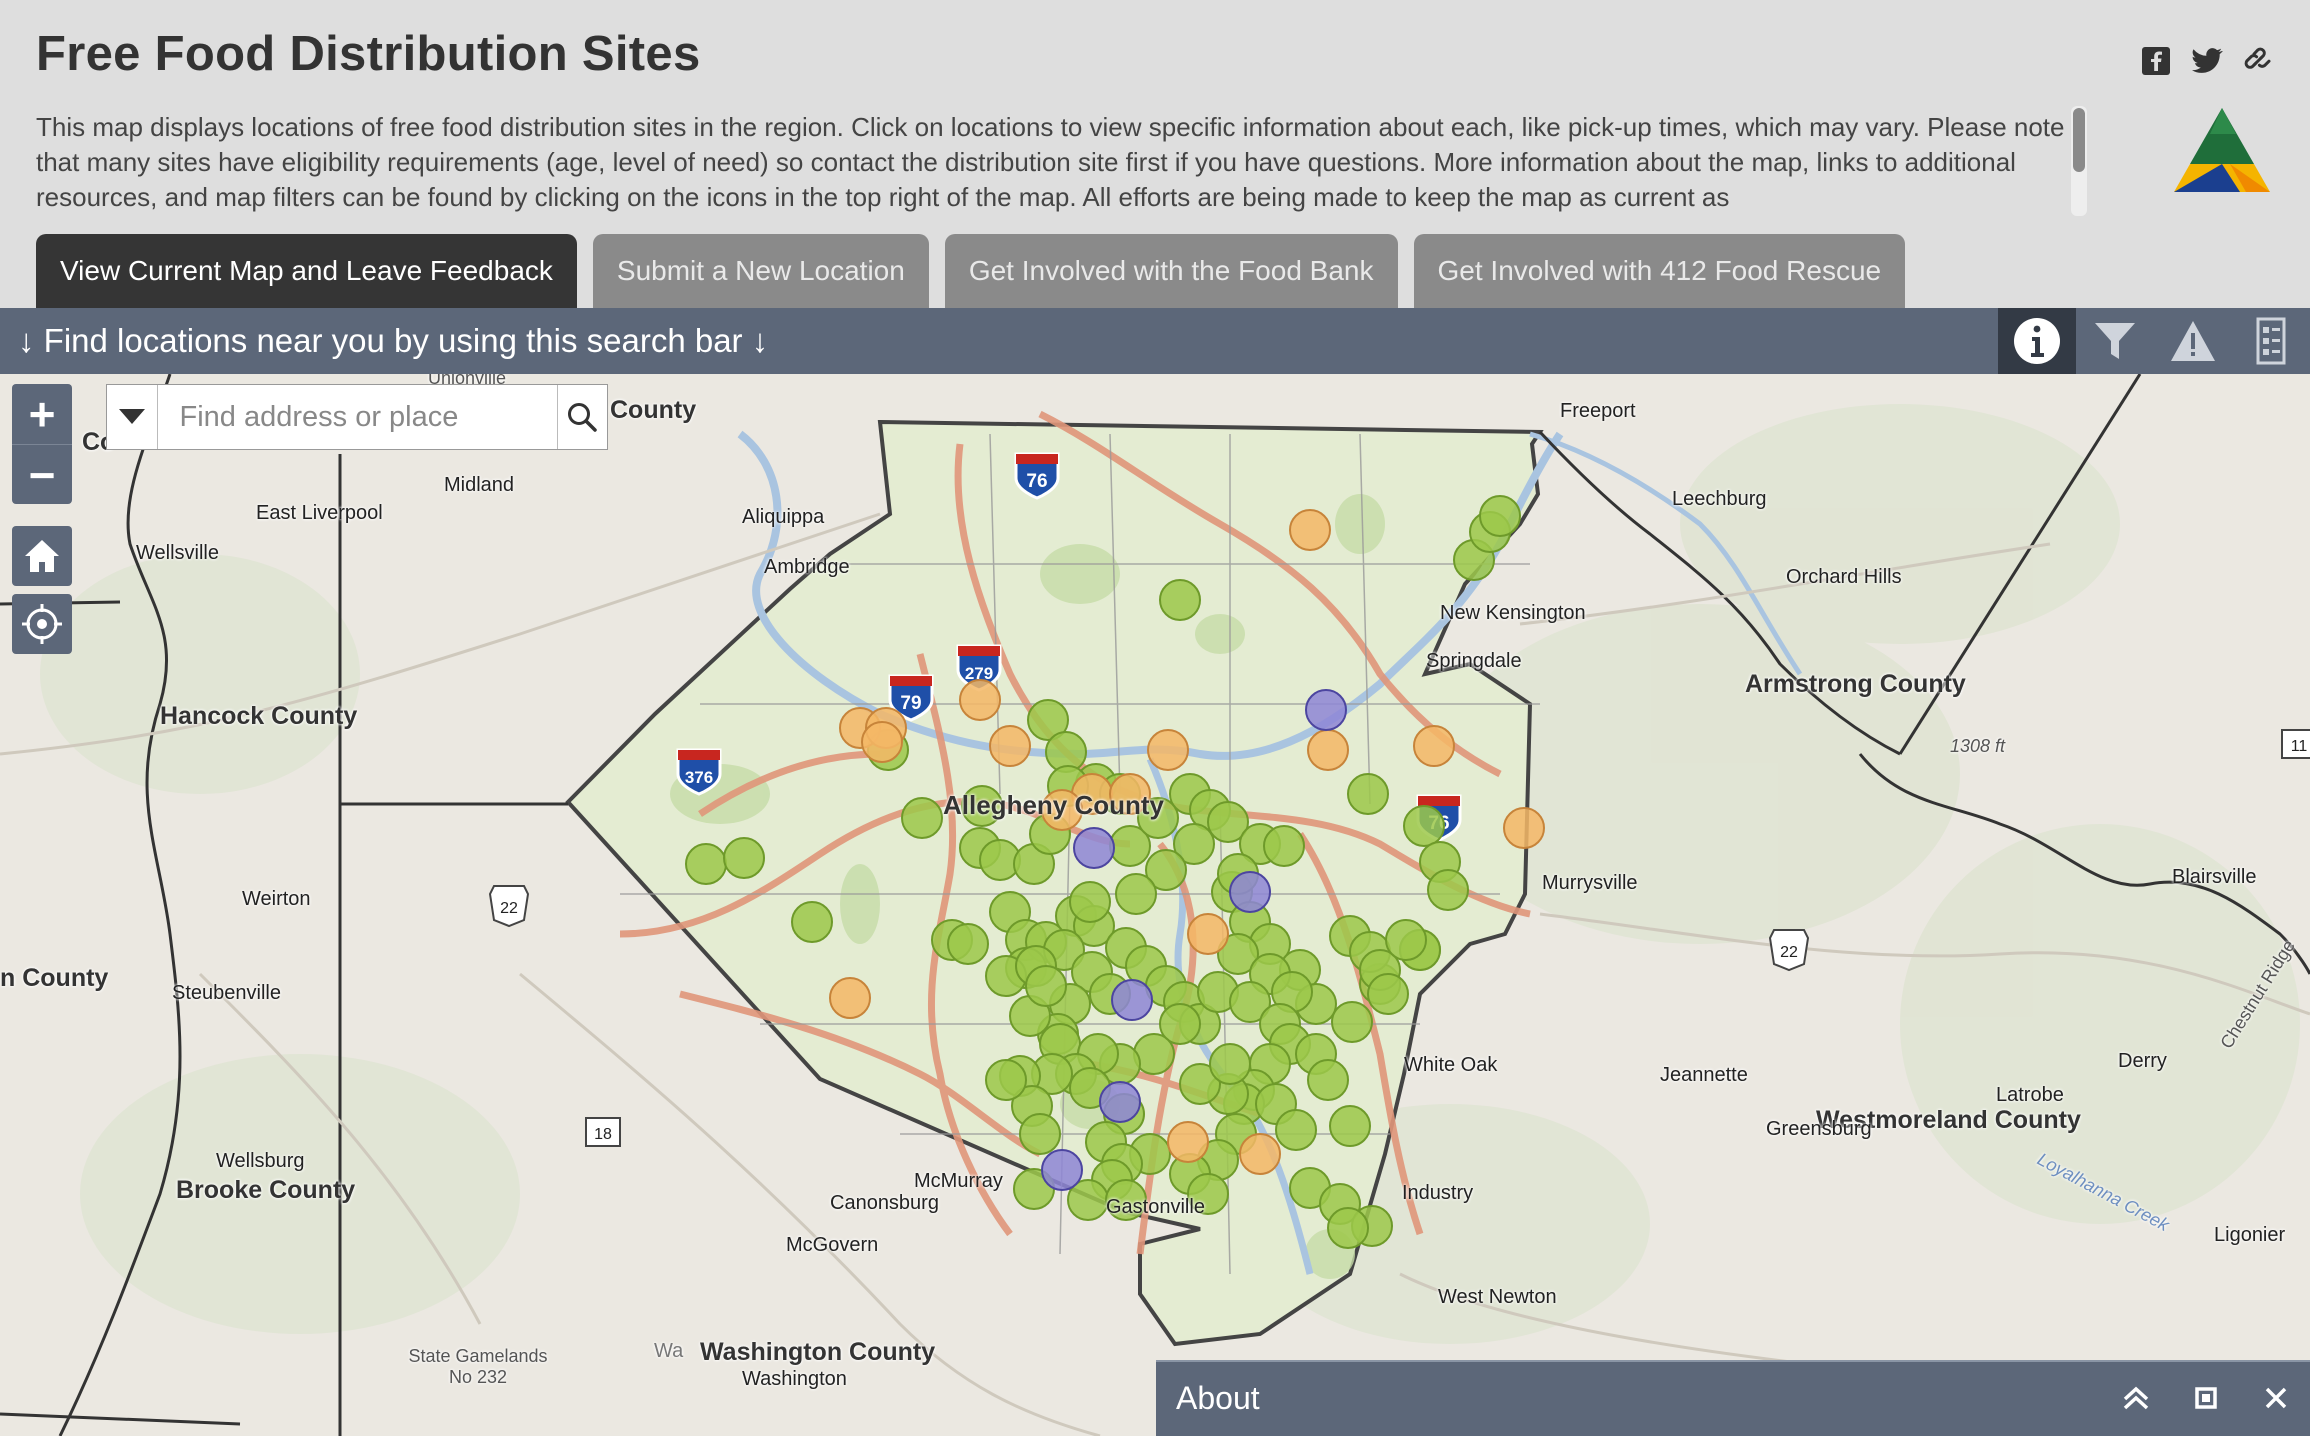 The image size is (2310, 1436). What do you see at coordinates (306, 271) in the screenshot?
I see `tab-view-current-map: View Current Map and Leave Feedback` at bounding box center [306, 271].